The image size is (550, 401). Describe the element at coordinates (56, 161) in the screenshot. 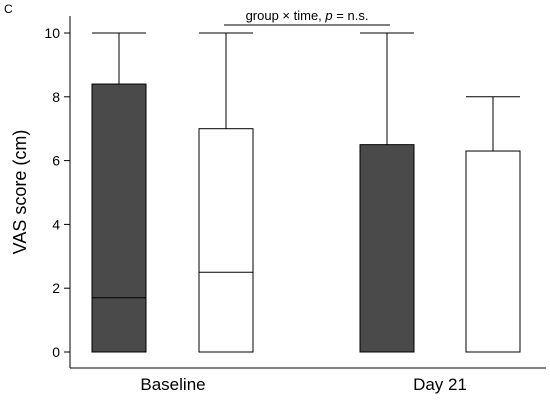

I see `y-tick-label: 6` at that location.